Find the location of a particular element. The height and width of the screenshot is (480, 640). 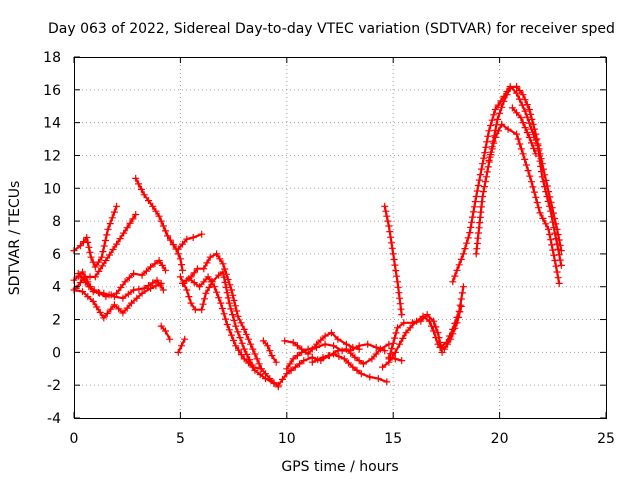

y-tick-label: 14 is located at coordinates (52, 124).